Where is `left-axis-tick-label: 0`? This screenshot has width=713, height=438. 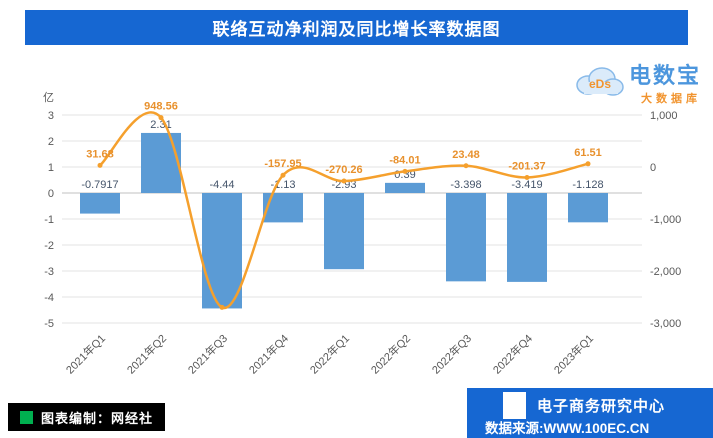 left-axis-tick-label: 0 is located at coordinates (51, 194).